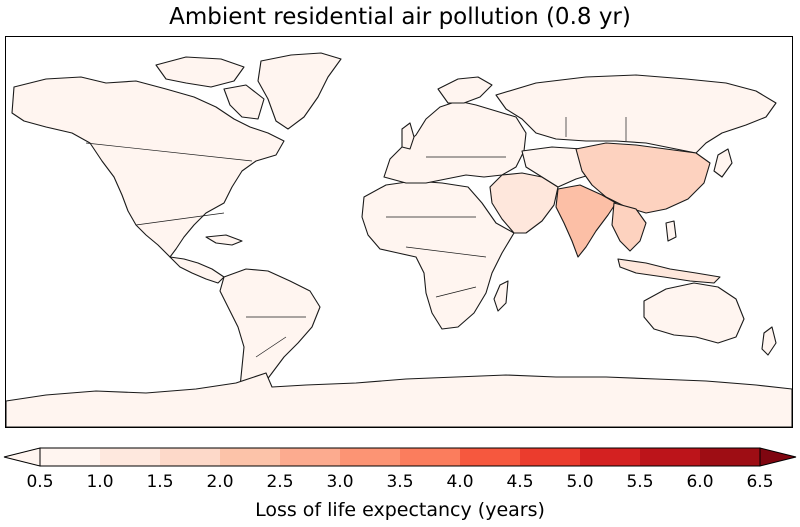 This screenshot has width=800, height=527. What do you see at coordinates (340, 482) in the screenshot?
I see `colorbar-tick-label: 3.0` at bounding box center [340, 482].